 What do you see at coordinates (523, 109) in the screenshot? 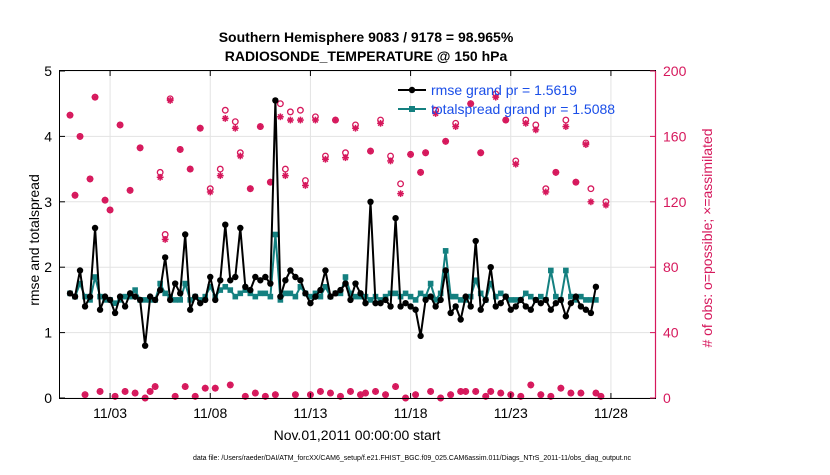
I see `legend-label-spread: totalspread grand pr = 1.5088` at bounding box center [523, 109].